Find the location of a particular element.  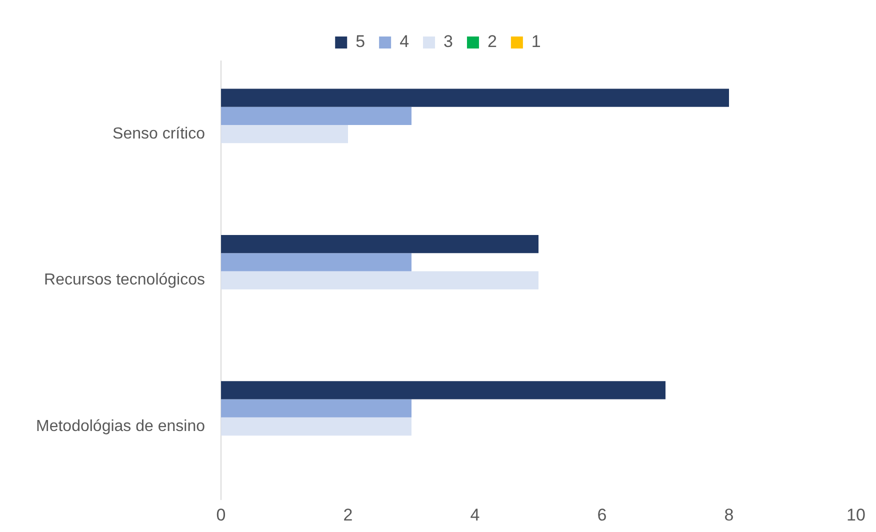

x-tick-label: 10 is located at coordinates (856, 514).